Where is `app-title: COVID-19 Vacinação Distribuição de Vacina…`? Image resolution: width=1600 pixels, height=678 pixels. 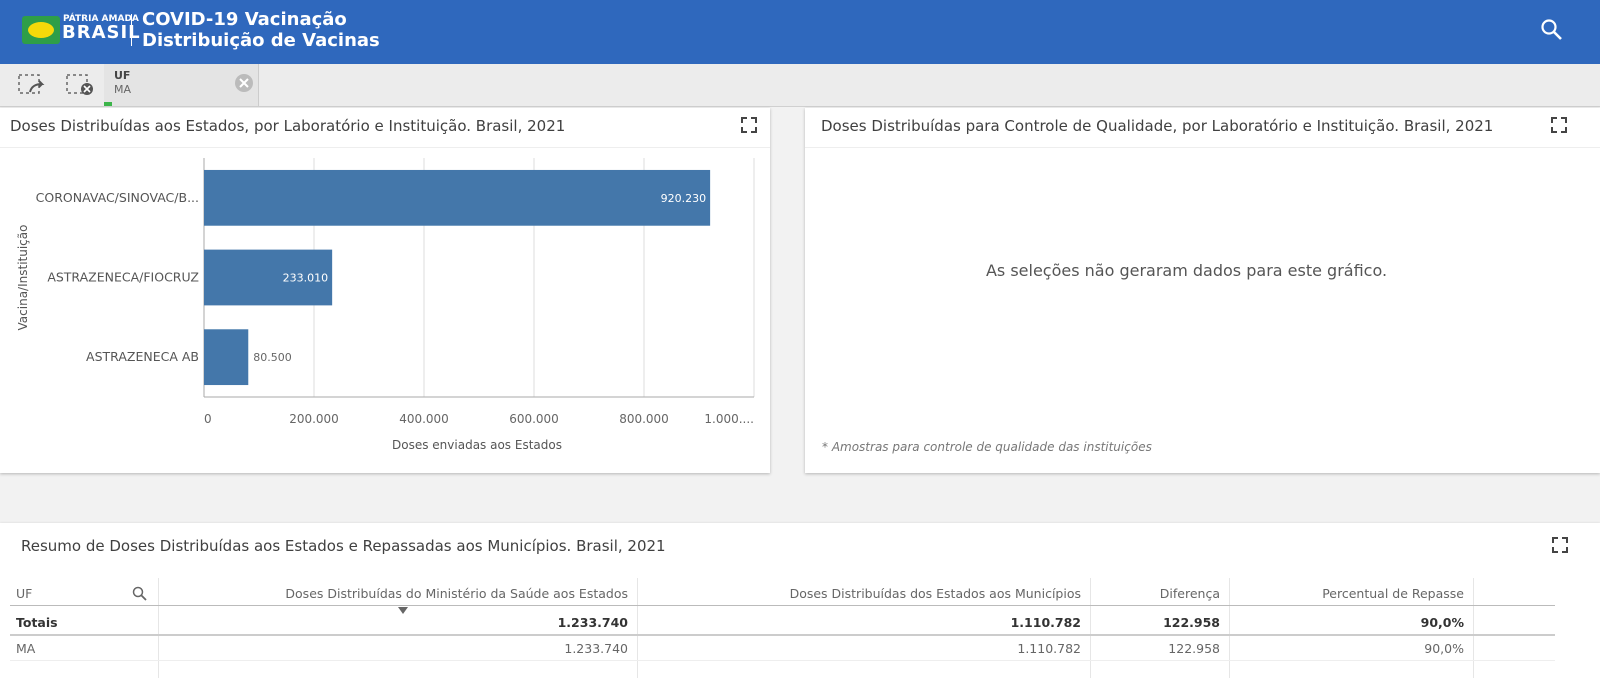
app-title: COVID-19 Vacinação Distribuição de Vacina… is located at coordinates (261, 30).